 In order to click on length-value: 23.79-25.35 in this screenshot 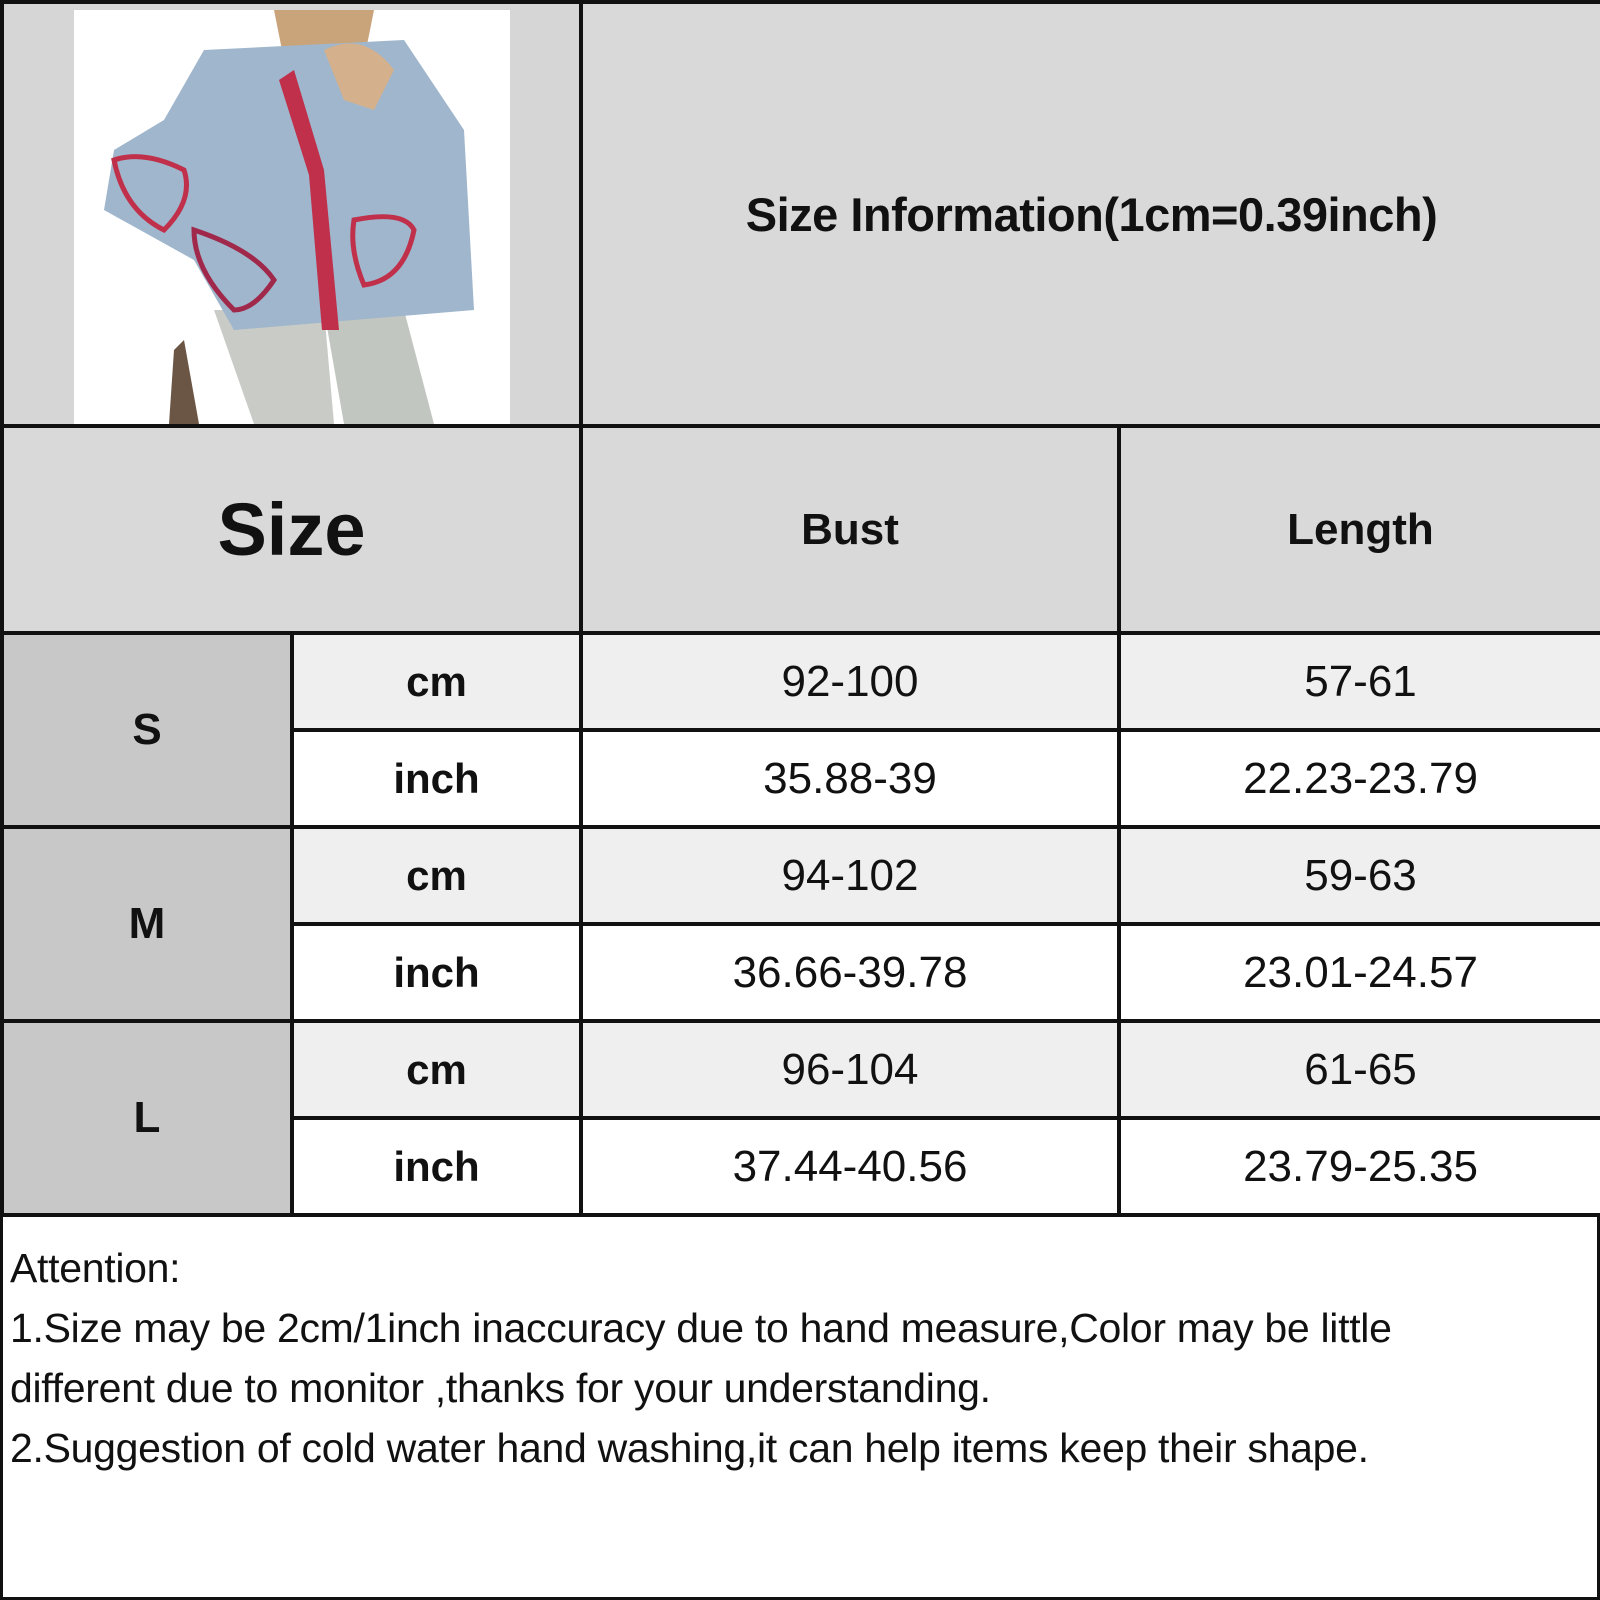, I will do `click(1358, 1166)`.